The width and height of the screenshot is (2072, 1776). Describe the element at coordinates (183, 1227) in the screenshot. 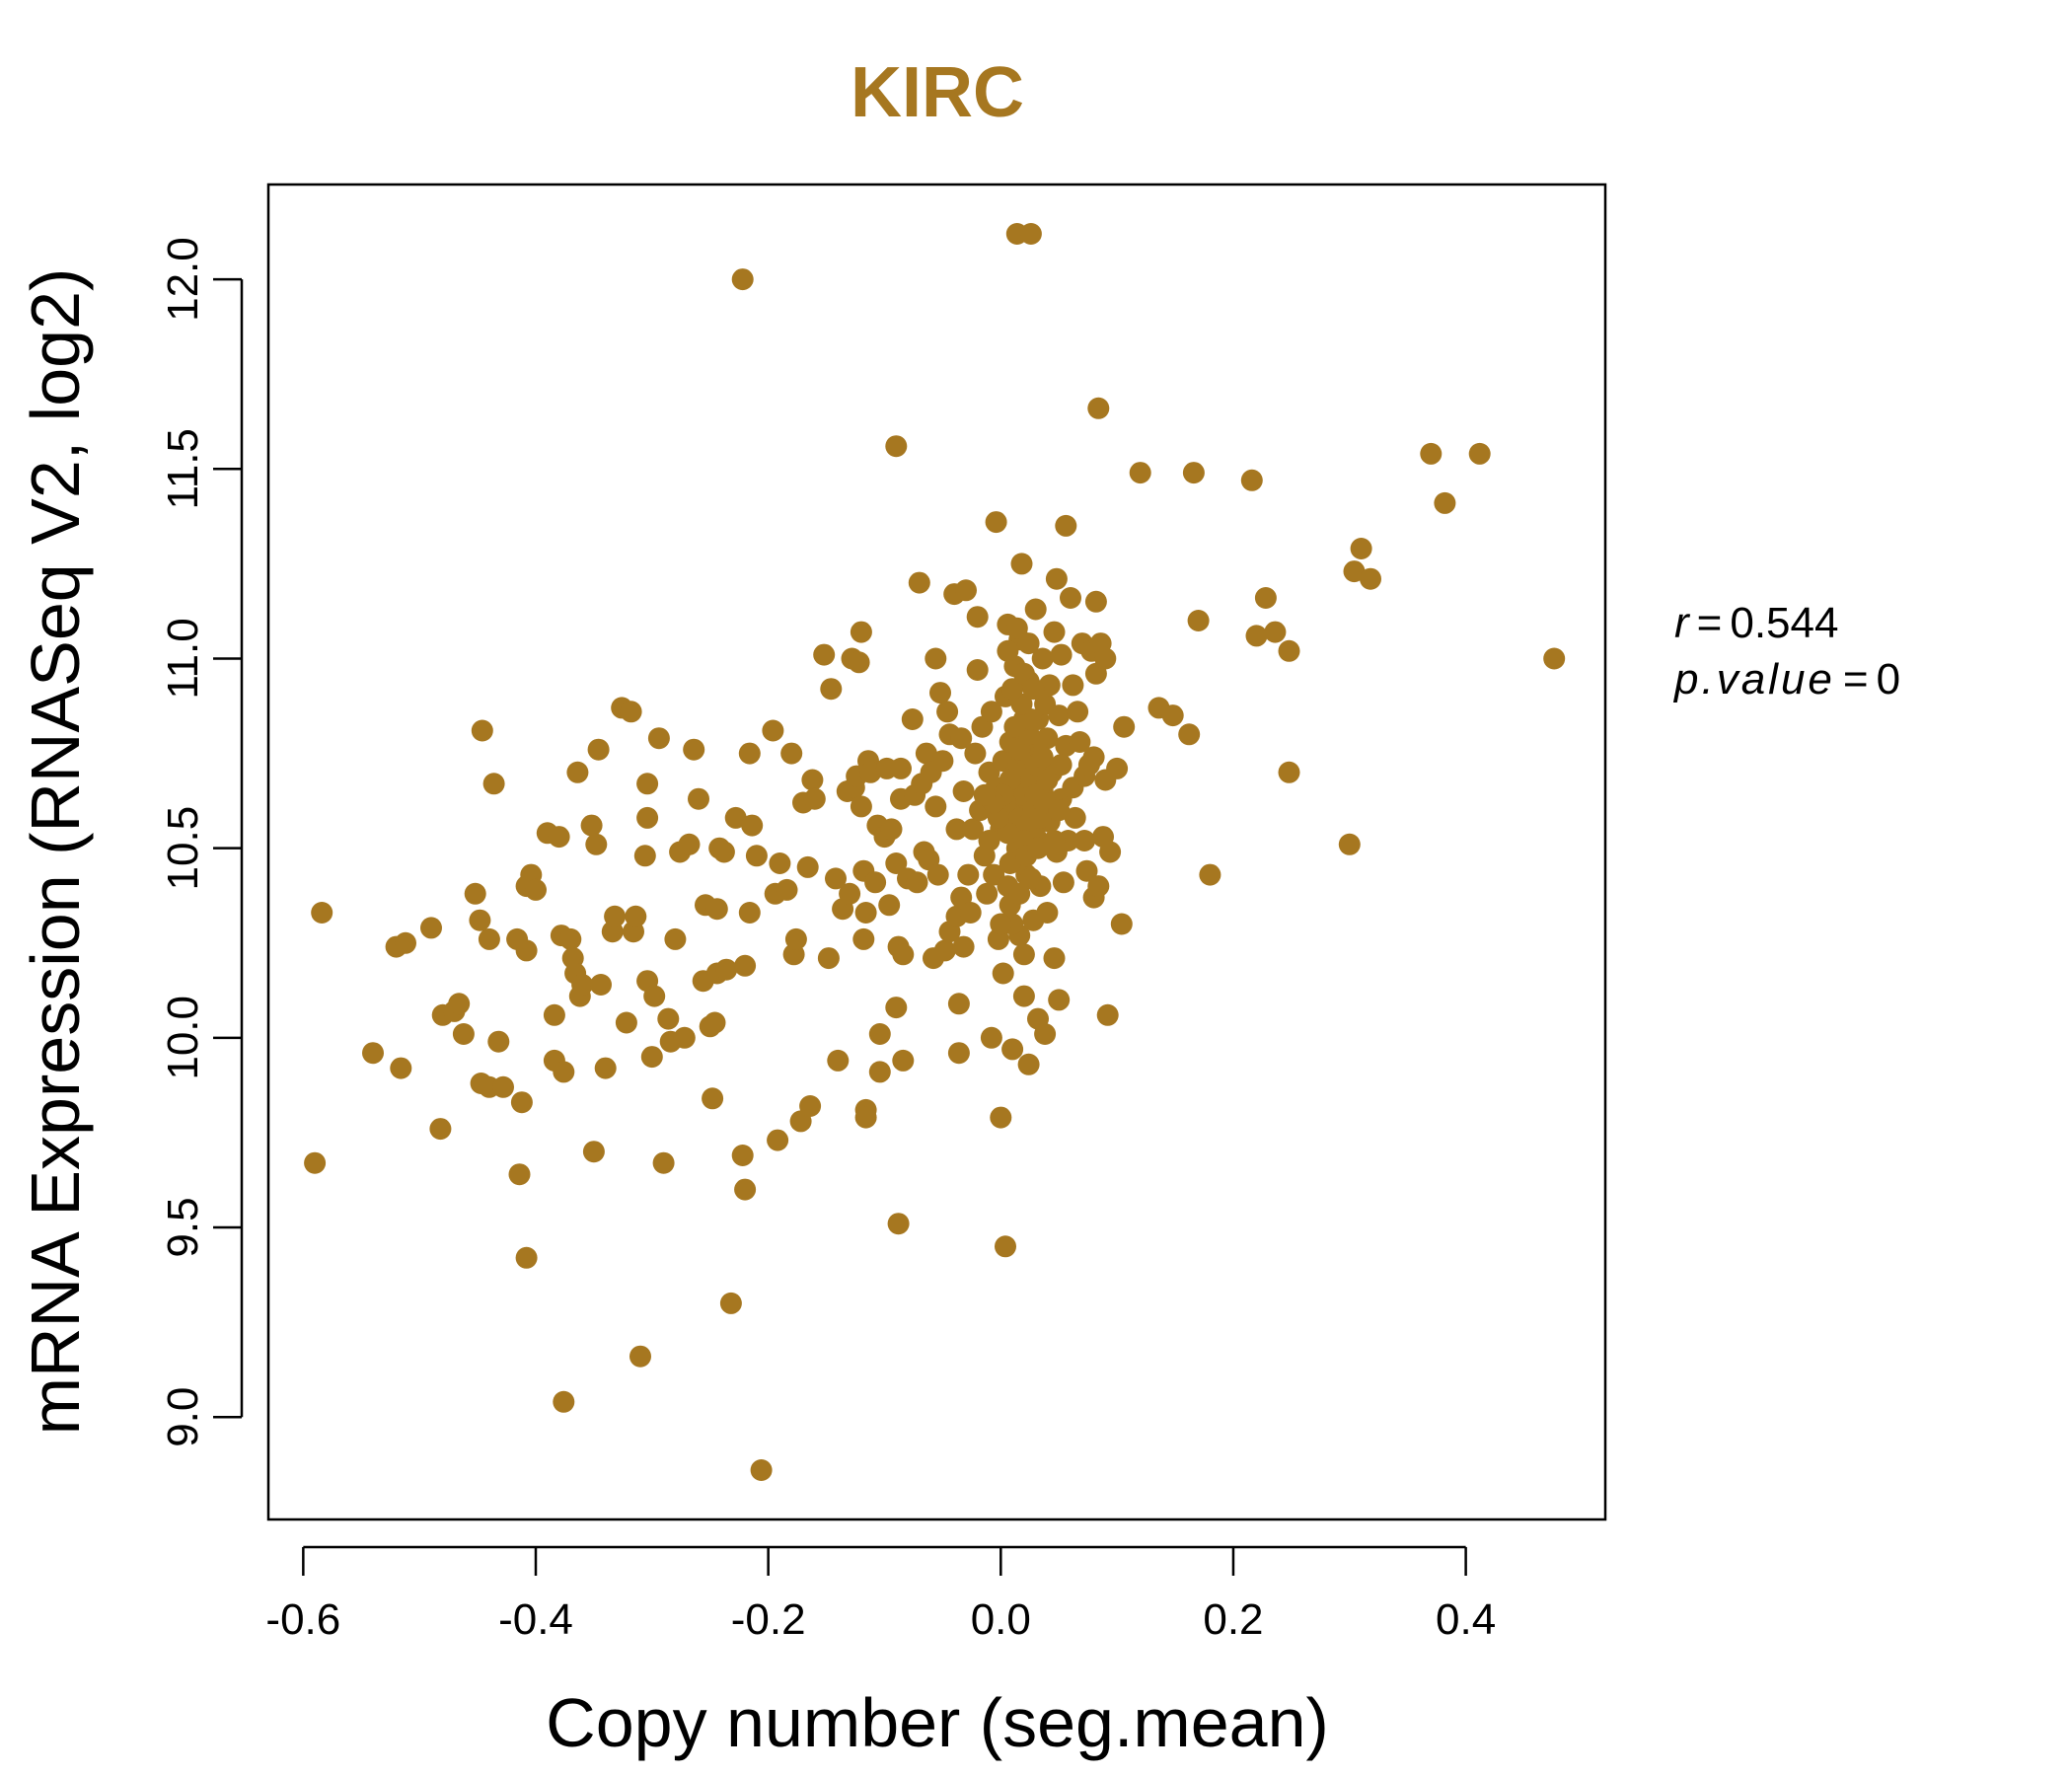

I see `y-tick-label: 9.5` at that location.